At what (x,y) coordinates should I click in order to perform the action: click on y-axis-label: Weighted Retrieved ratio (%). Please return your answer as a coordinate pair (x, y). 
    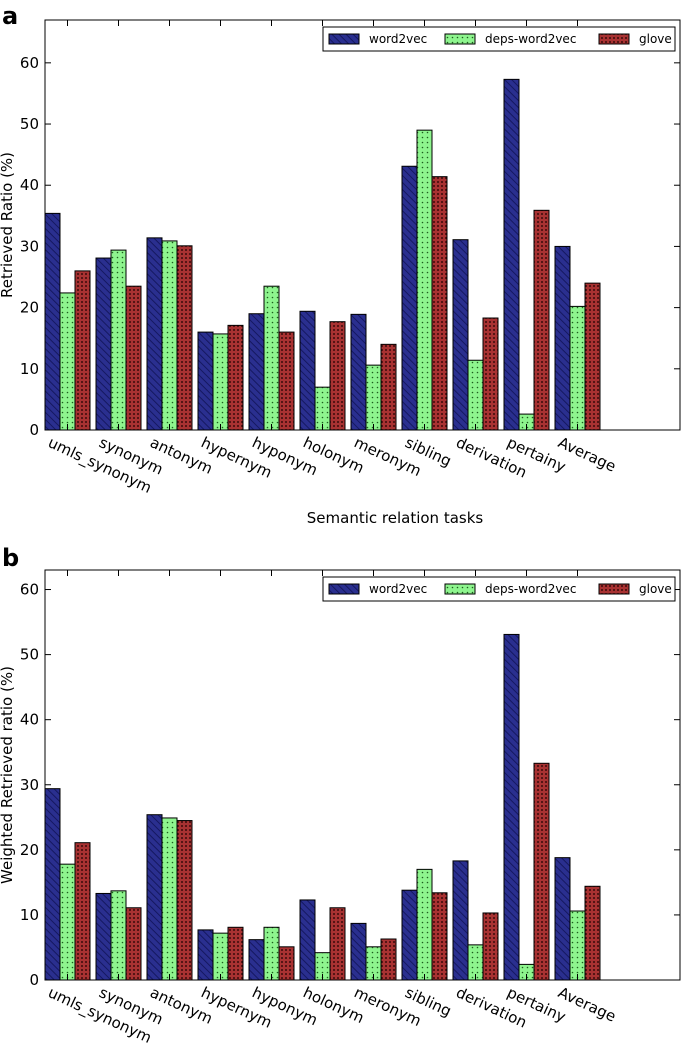
    Looking at the image, I should click on (8, 775).